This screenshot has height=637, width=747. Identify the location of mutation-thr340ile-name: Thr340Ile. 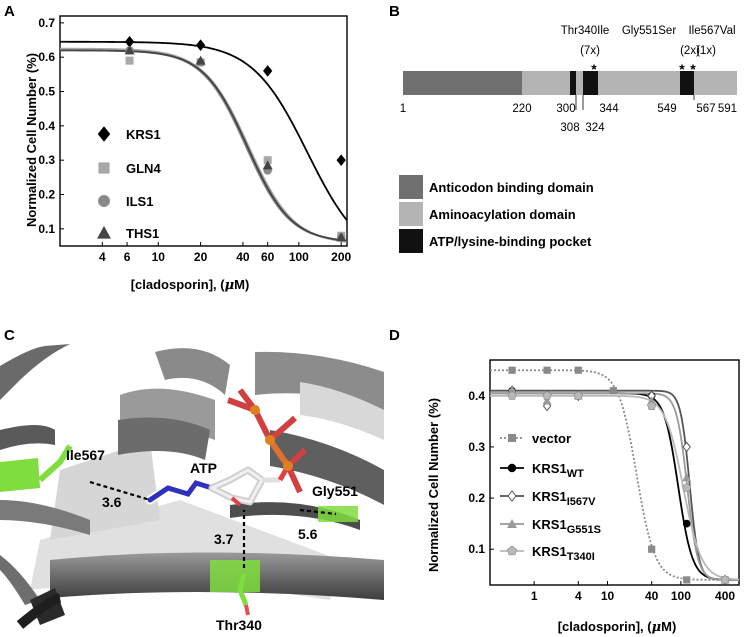
(585, 31).